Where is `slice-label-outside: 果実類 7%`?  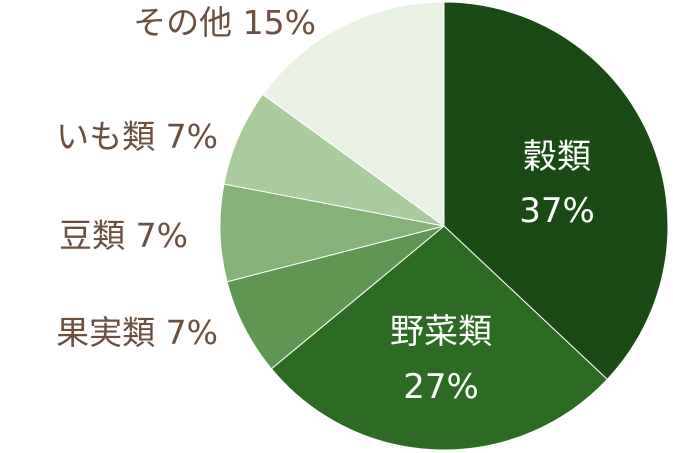
slice-label-outside: 果実類 7% is located at coordinates (137, 332).